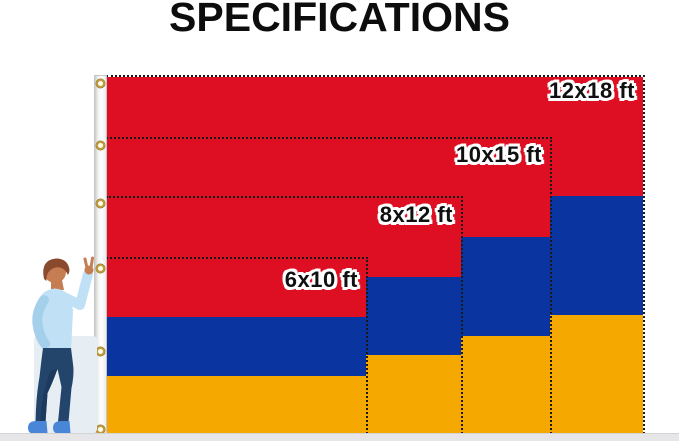  Describe the element at coordinates (236, 404) in the screenshot. I see `flag-stripe-orange` at that location.